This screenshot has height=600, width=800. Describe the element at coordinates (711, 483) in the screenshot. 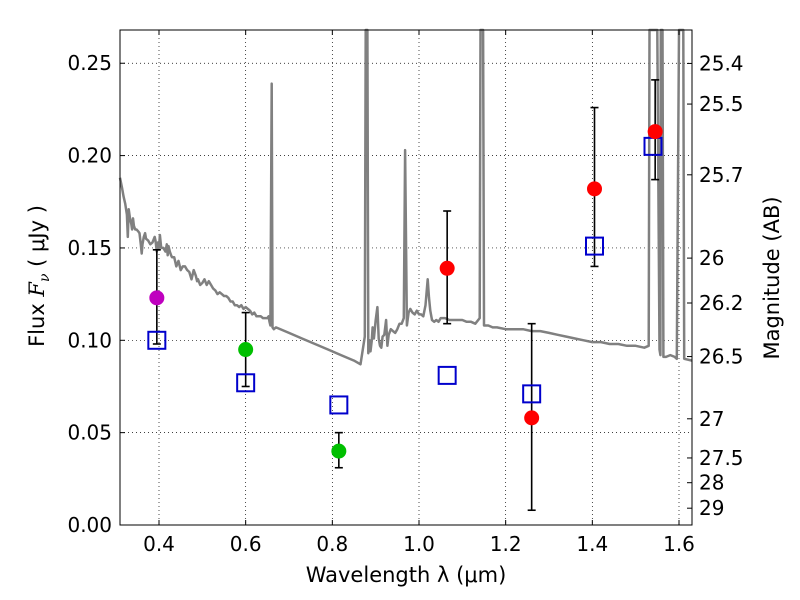

I see `y2-tick-label-8: 28` at that location.